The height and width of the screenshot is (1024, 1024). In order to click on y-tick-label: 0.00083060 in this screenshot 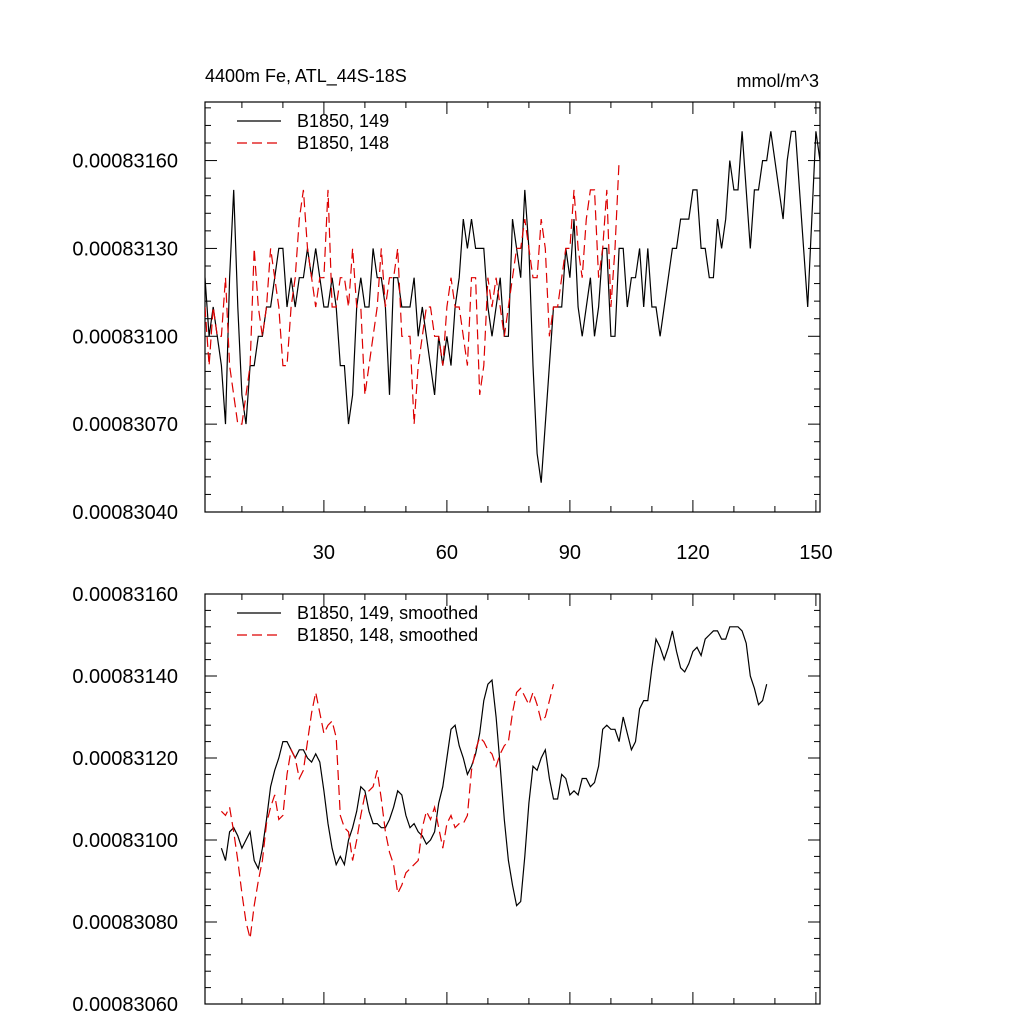, I will do `click(125, 1005)`.